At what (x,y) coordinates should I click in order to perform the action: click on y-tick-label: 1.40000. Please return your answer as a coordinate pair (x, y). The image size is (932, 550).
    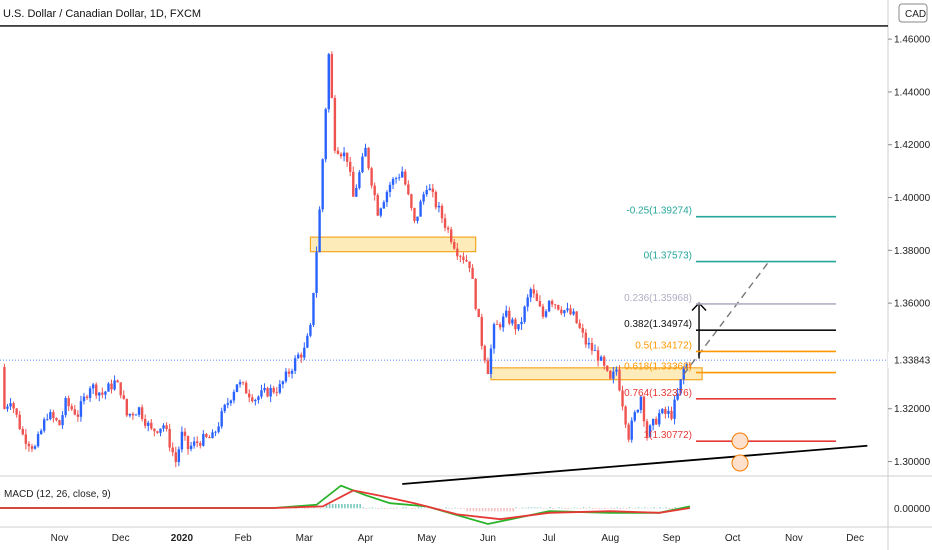
    Looking at the image, I should click on (912, 198).